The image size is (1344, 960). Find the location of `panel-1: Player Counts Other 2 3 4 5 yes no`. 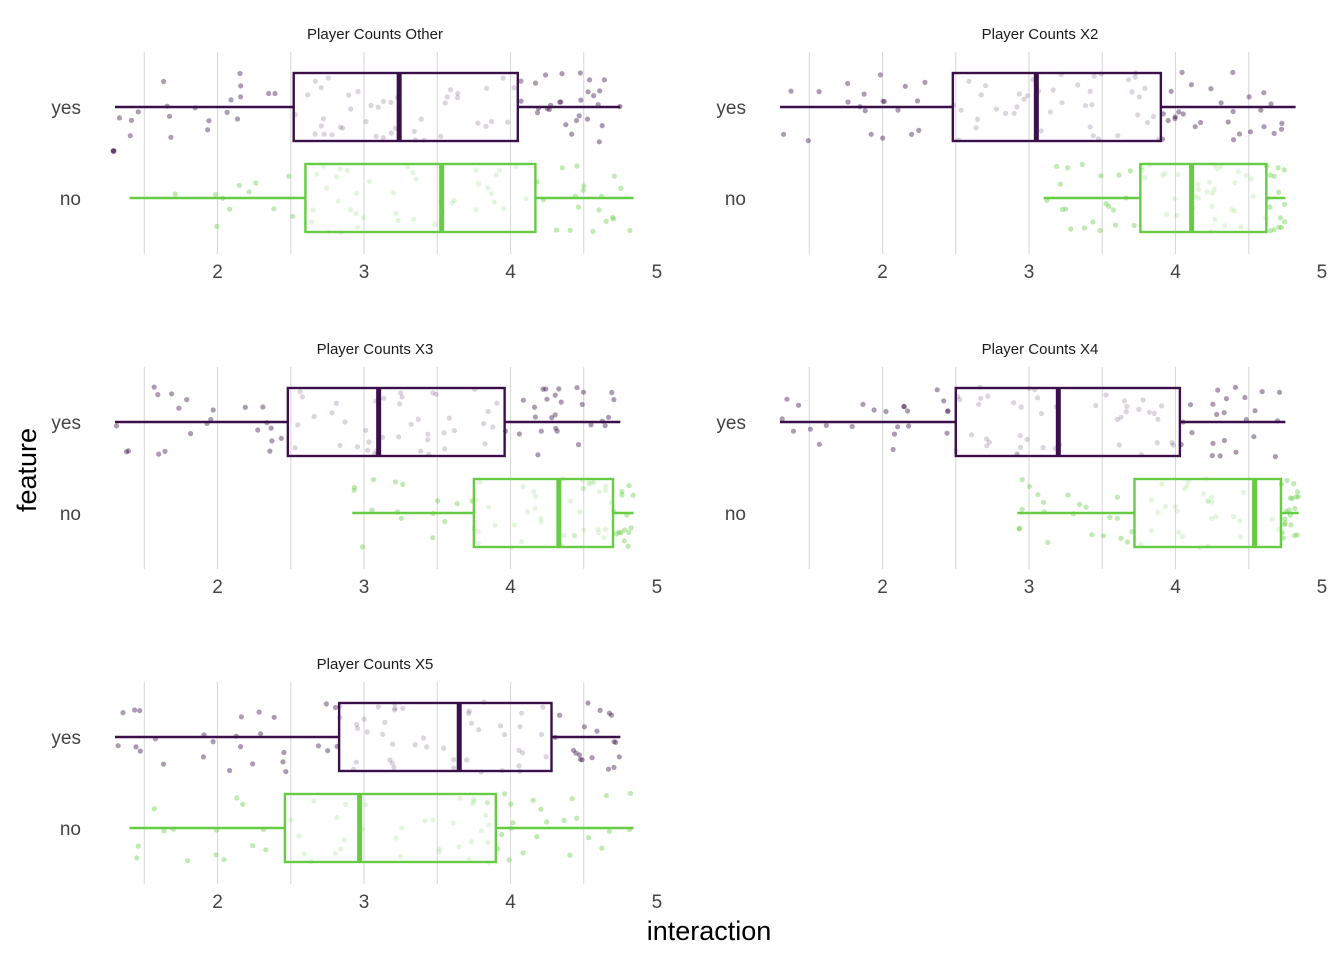

panel-1: Player Counts Other 2 3 4 5 yes no is located at coordinates (356, 154).